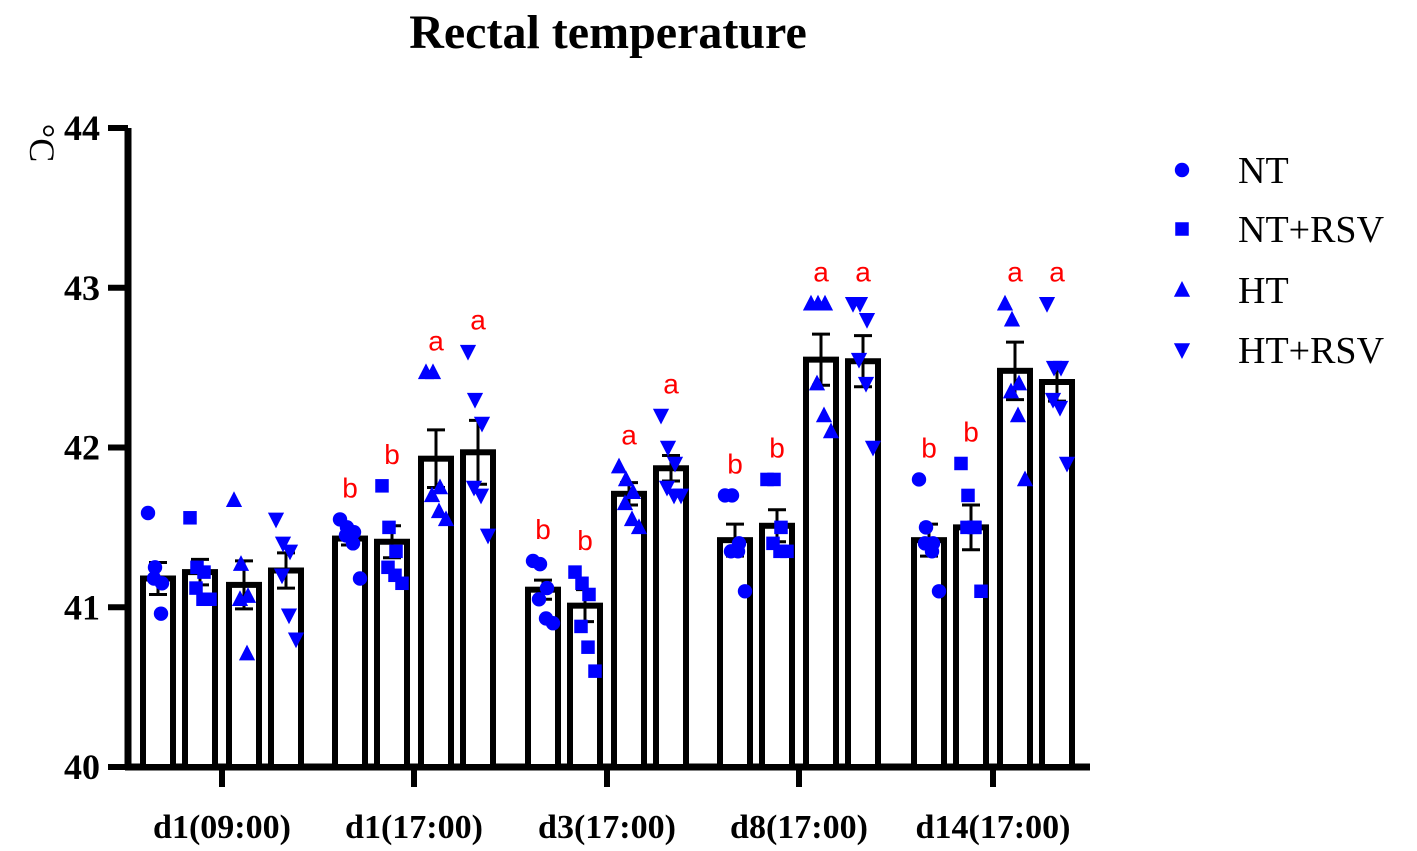 Image resolution: width=1417 pixels, height=851 pixels. I want to click on x-category-label: d1(17:00), so click(414, 827).